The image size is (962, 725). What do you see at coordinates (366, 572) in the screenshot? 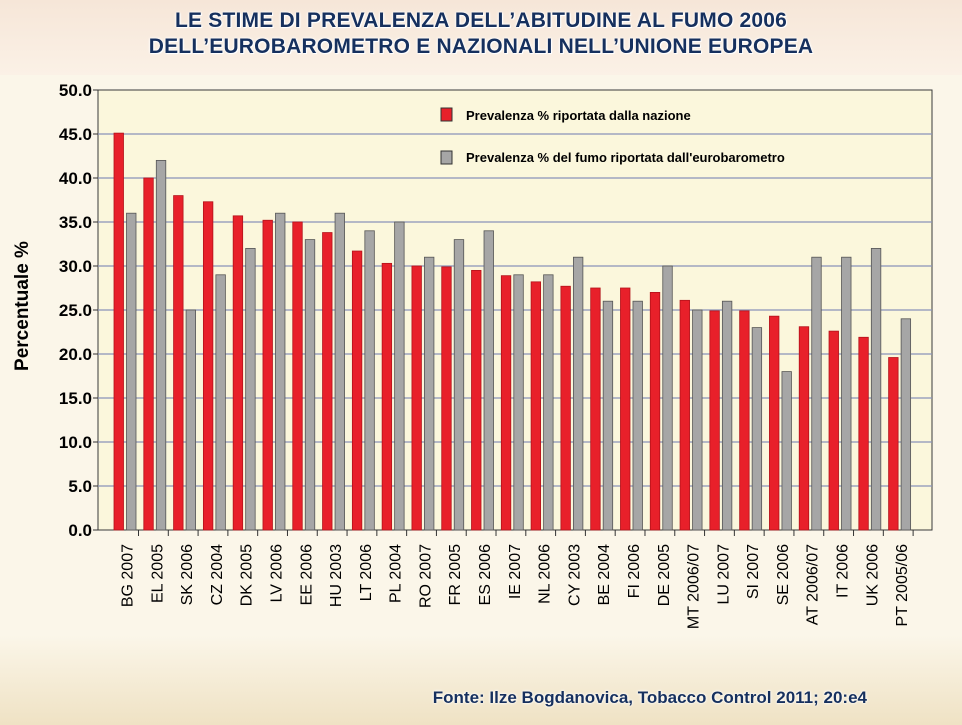
I see `x-tick-label: LT 2006` at bounding box center [366, 572].